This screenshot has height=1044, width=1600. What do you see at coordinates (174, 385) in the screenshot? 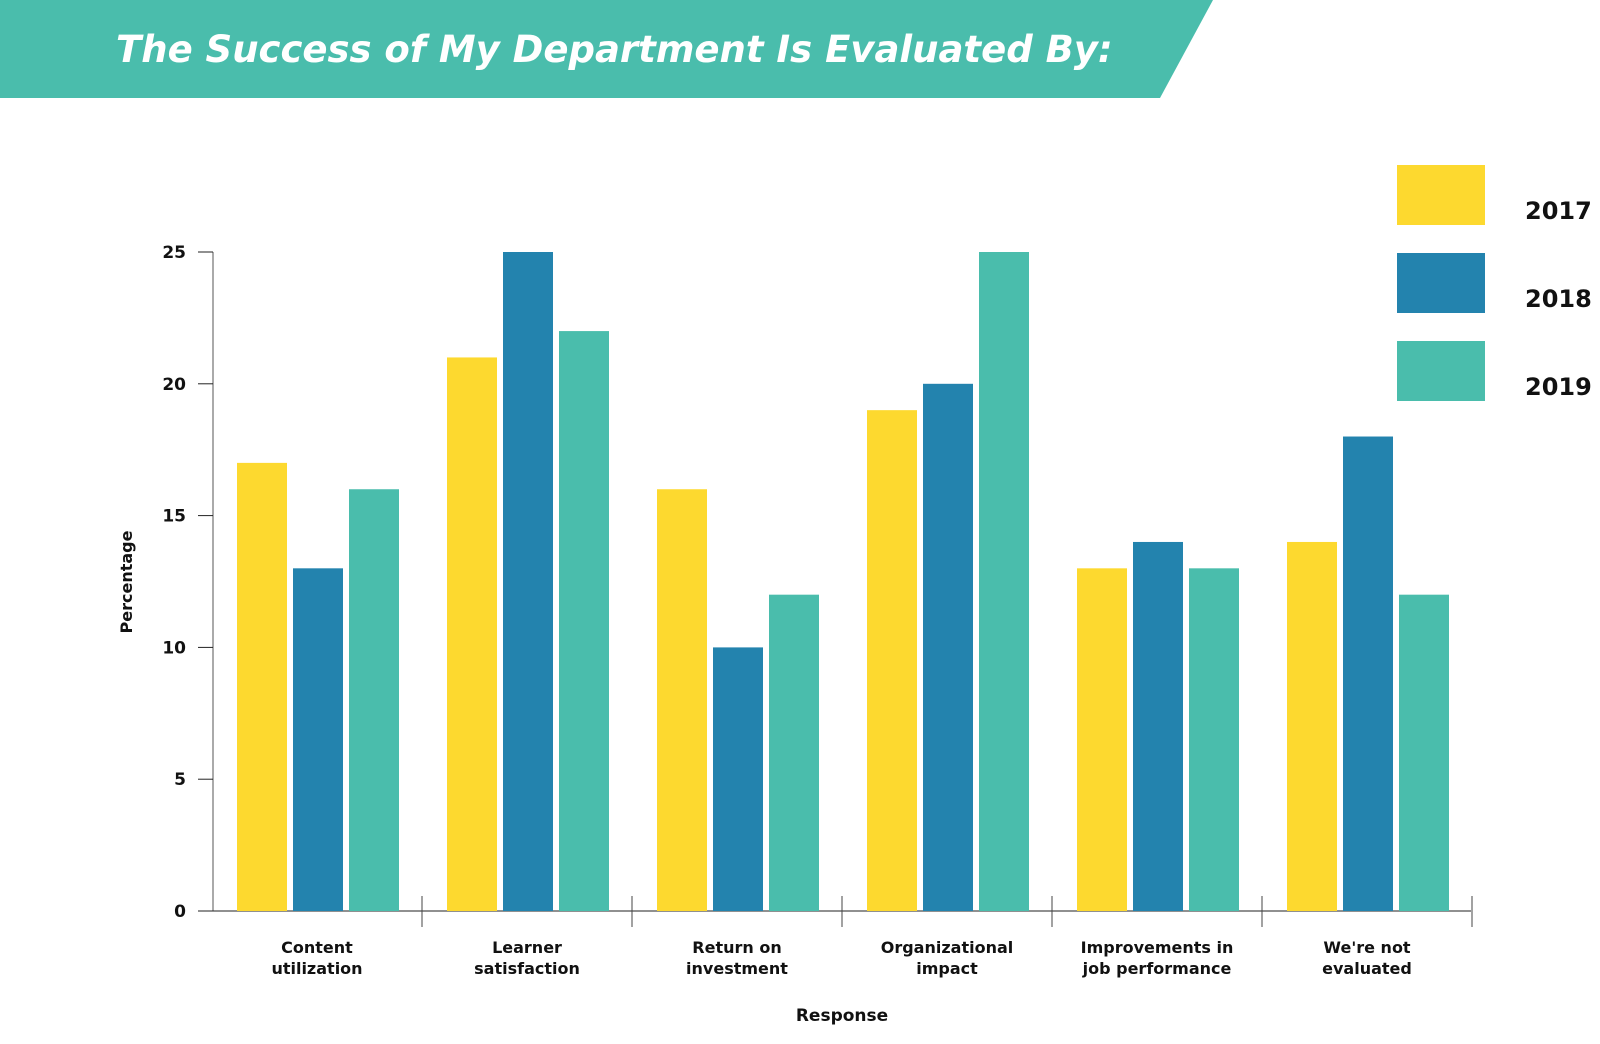
I see `y-tick-label: 20` at bounding box center [174, 385].